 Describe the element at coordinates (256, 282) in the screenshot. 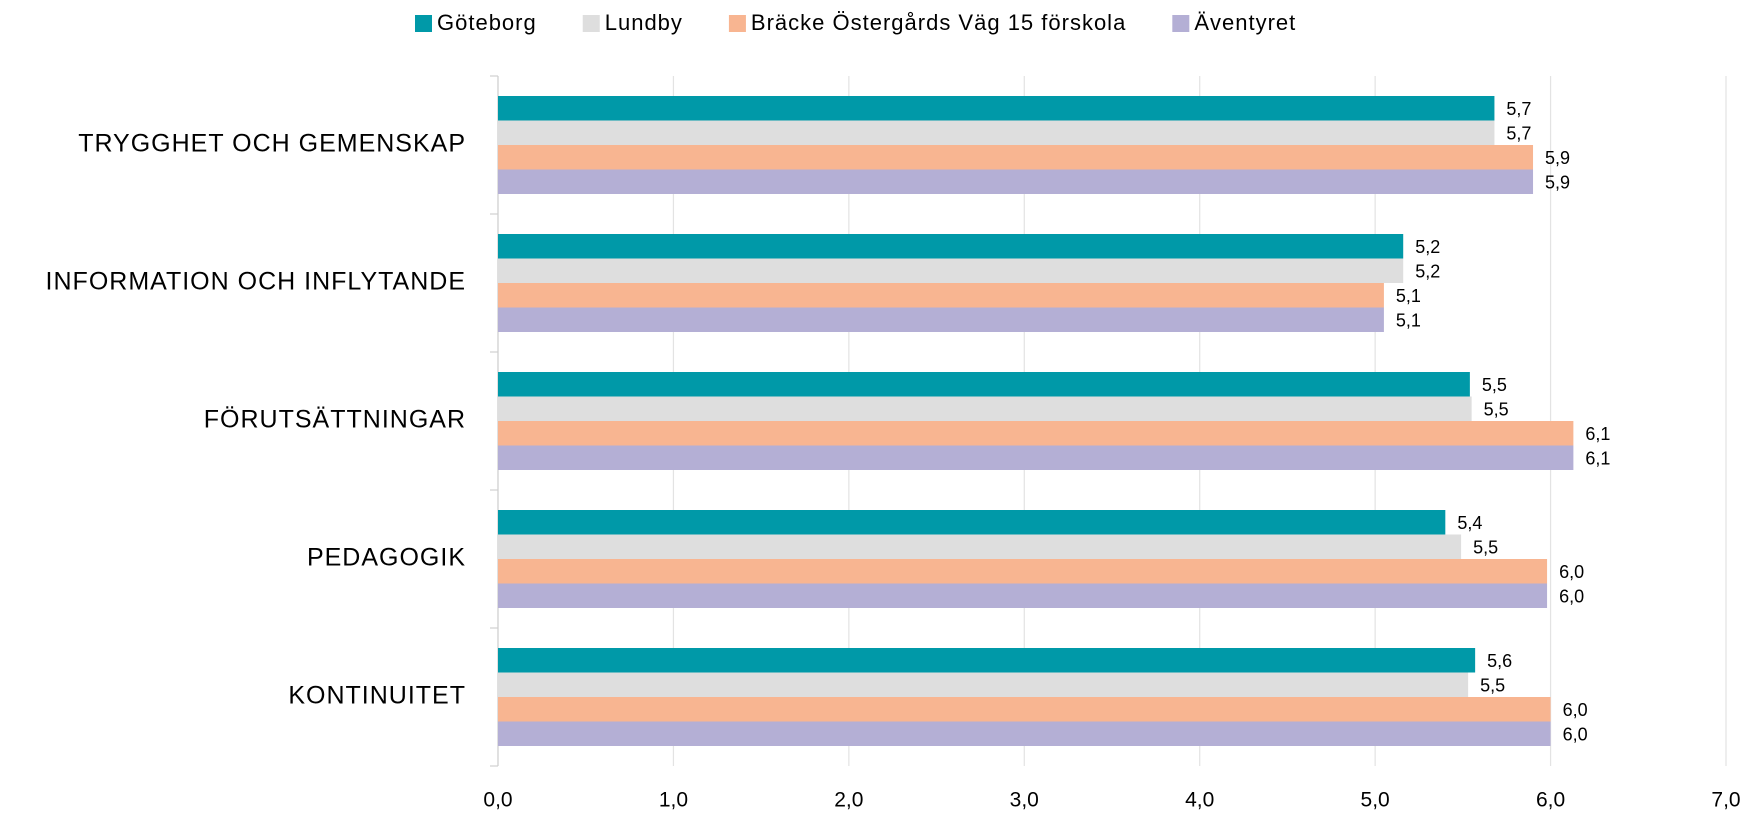

I see `category-label: INFORMATION OCH INFLYTANDE` at that location.